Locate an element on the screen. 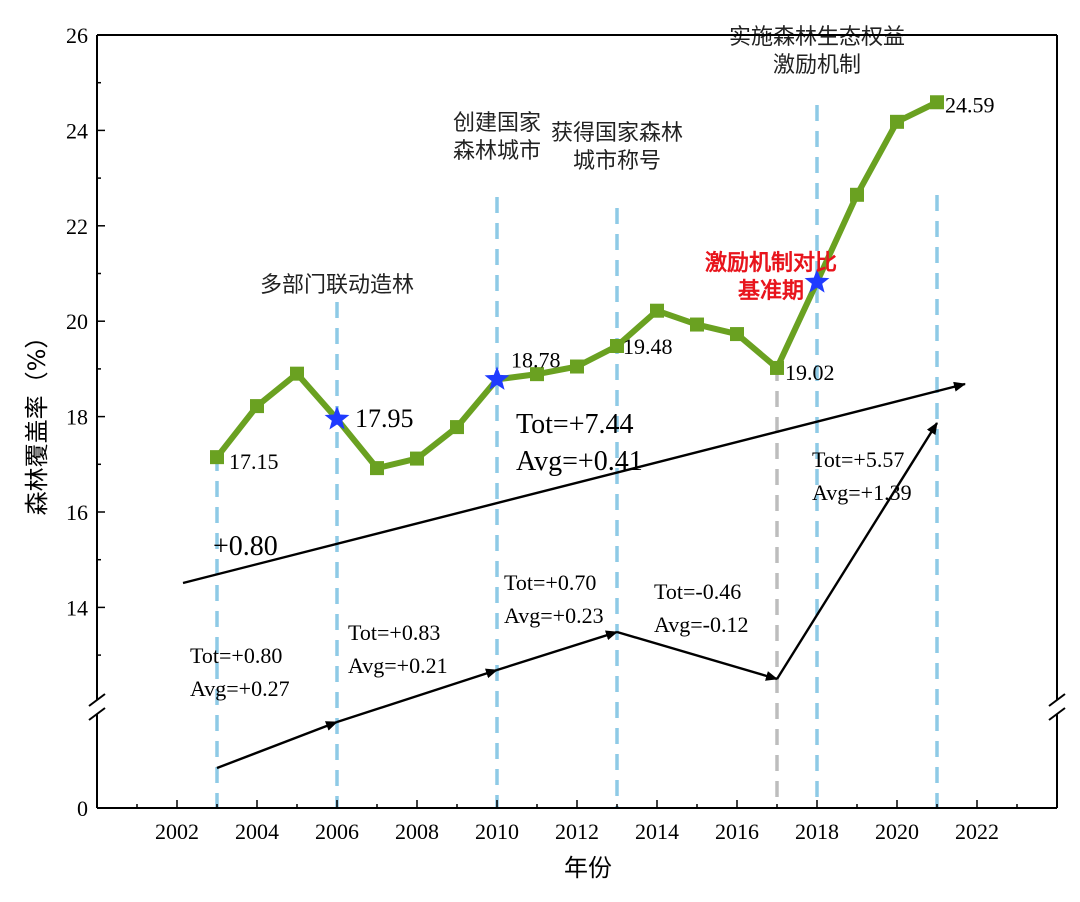  event-label-2013-0: 获得国家森林 is located at coordinates (617, 133).